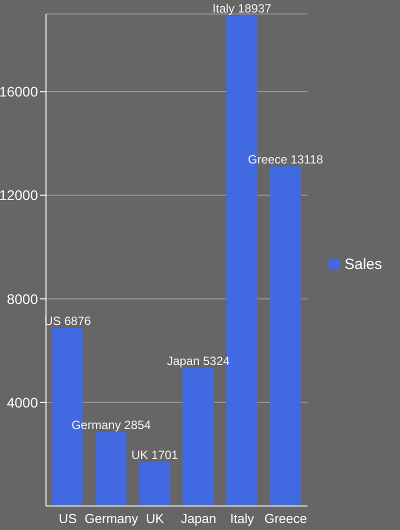 The width and height of the screenshot is (400, 530). I want to click on y-tick-label: 8000, so click(22, 298).